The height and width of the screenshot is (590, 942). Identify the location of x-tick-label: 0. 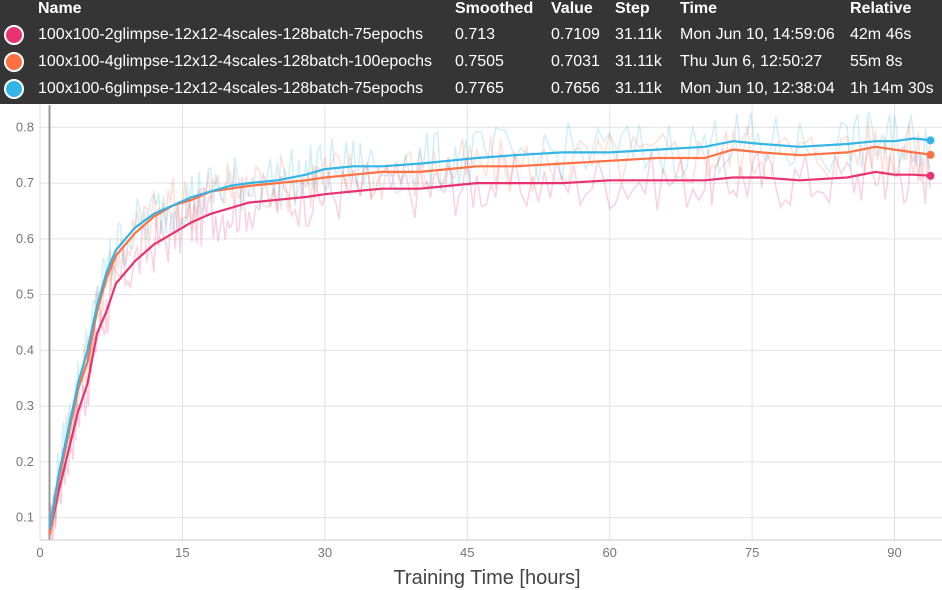
(39, 552).